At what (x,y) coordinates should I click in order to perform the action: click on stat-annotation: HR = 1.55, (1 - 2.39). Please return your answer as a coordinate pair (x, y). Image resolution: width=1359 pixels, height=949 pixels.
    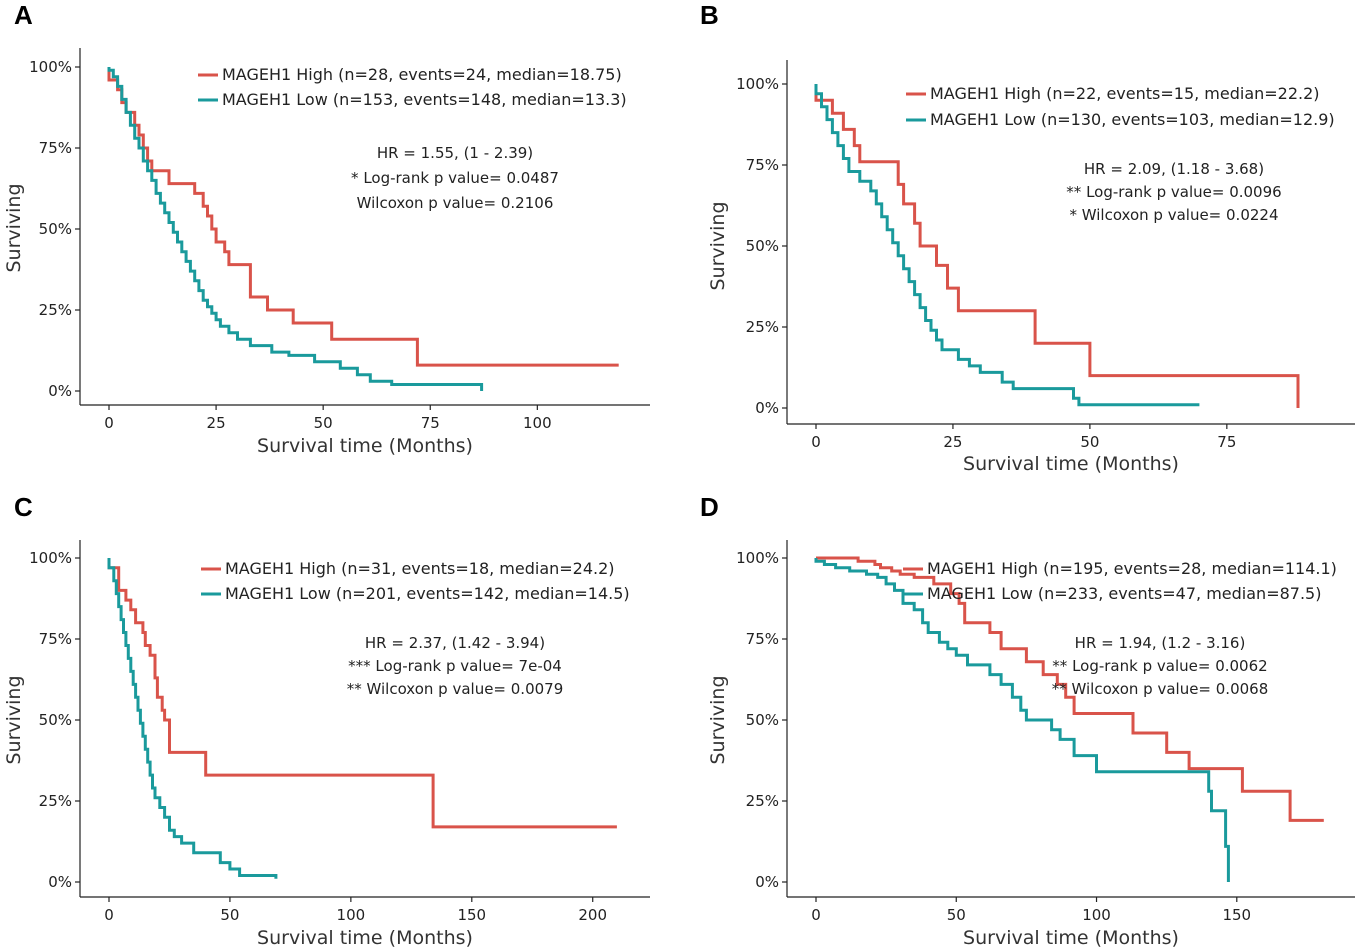
    Looking at the image, I should click on (455, 153).